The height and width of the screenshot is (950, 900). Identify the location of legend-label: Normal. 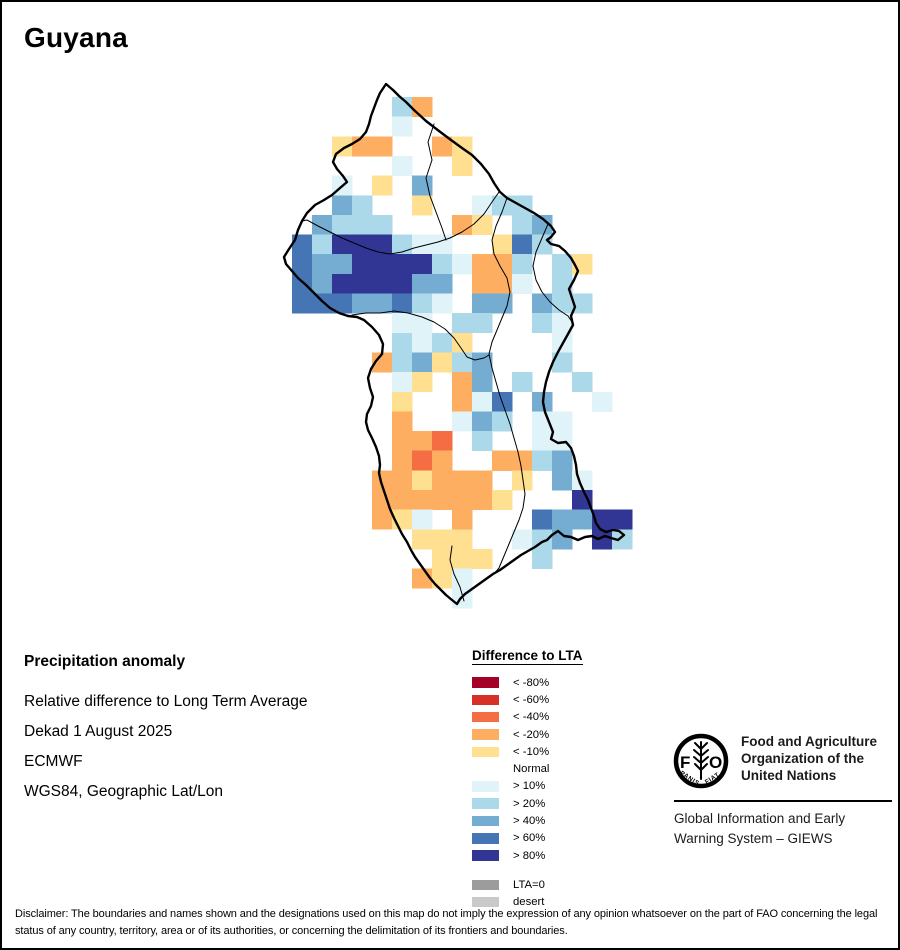
(531, 769).